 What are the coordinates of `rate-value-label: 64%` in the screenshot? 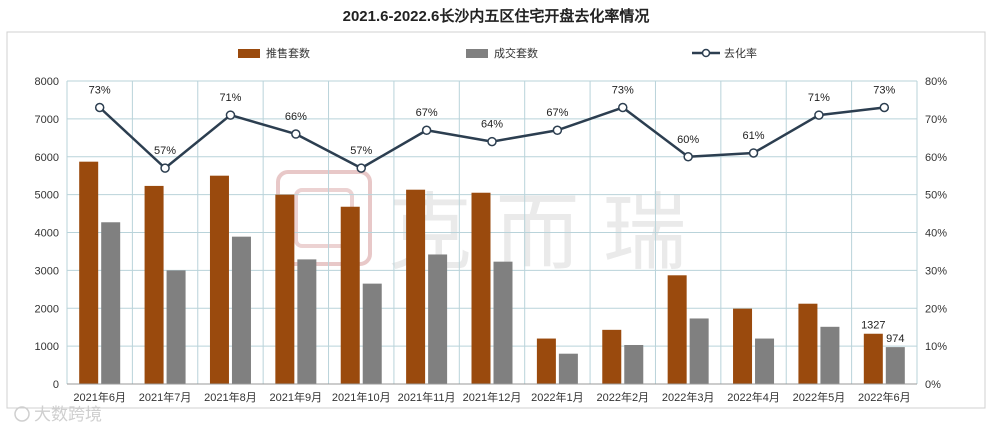 It's located at (492, 125).